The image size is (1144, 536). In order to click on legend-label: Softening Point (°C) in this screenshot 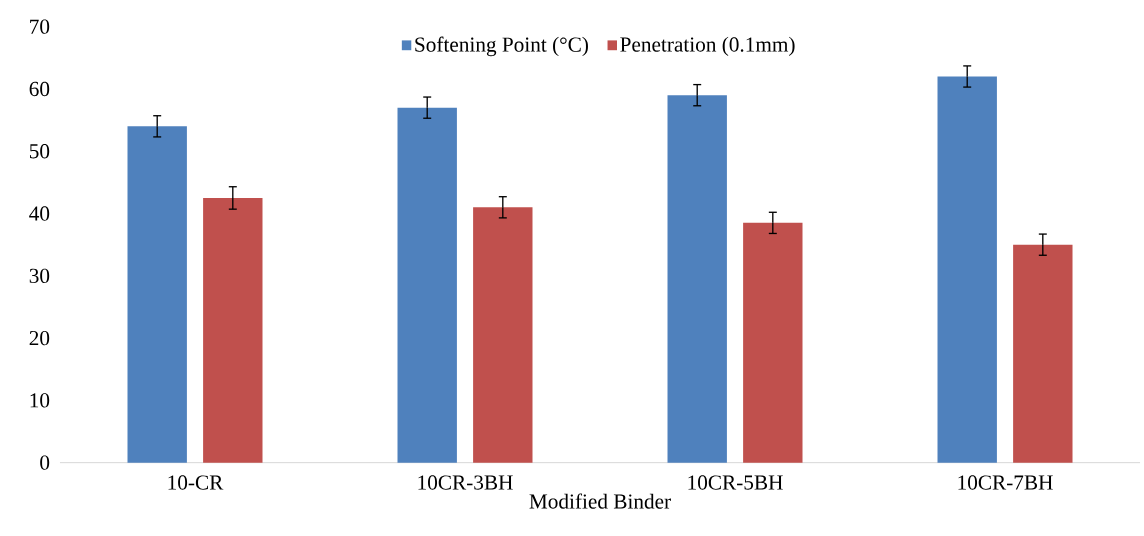, I will do `click(501, 46)`.